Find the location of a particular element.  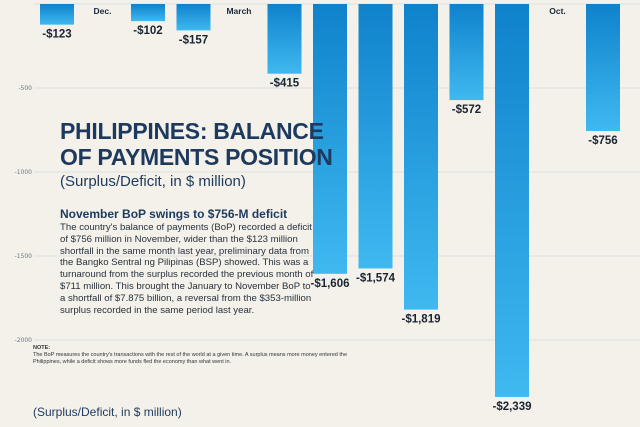

y-tick-label: -500 is located at coordinates (25, 88).